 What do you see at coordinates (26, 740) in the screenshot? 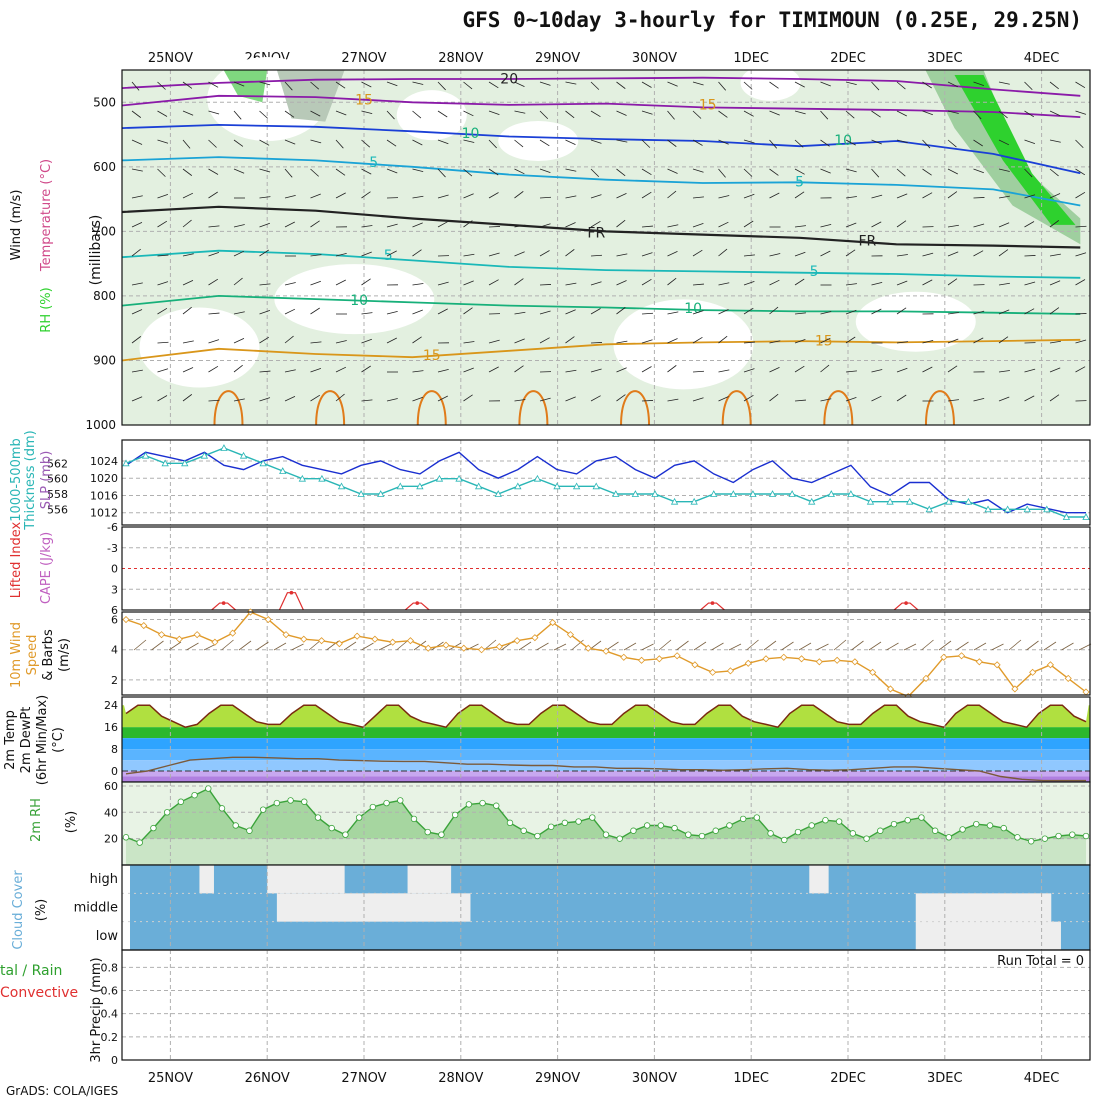
I see `temperature-axis-label: 2m DewPt` at bounding box center [26, 740].